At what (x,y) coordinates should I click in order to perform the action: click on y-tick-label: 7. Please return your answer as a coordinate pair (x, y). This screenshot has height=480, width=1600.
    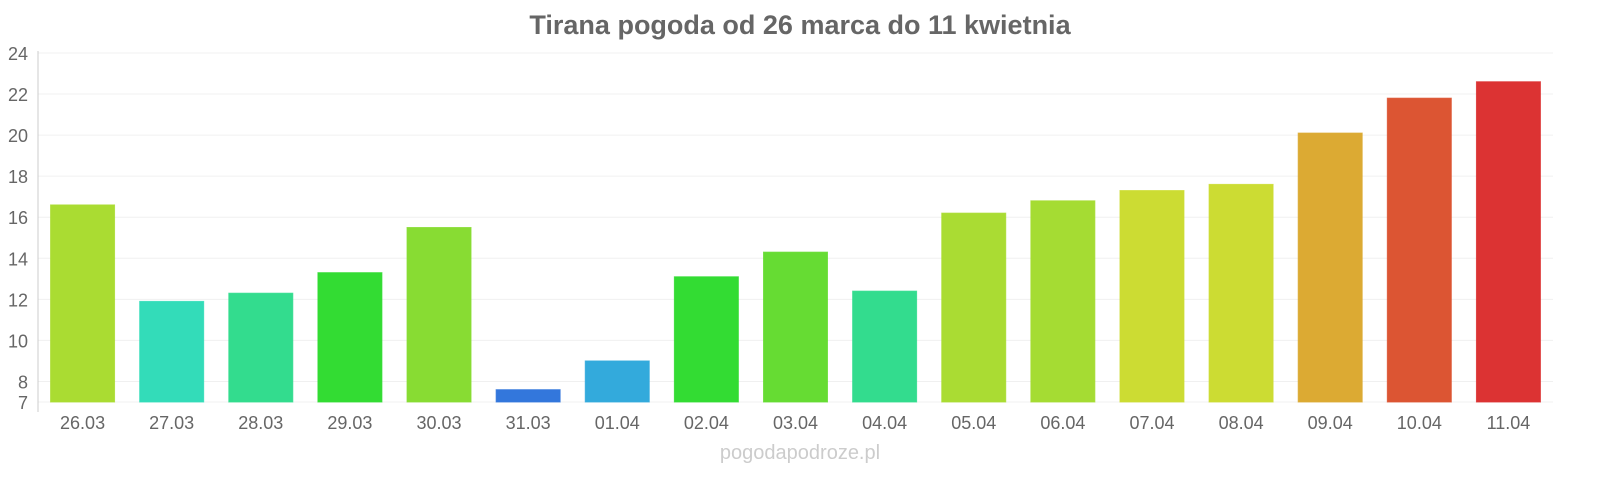
    Looking at the image, I should click on (23, 403).